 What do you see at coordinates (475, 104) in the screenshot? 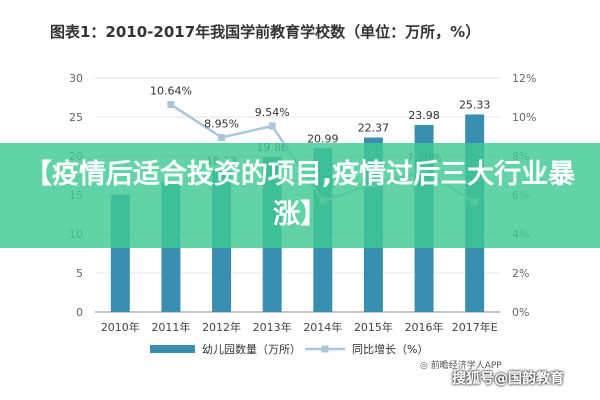
I see `bar-data-label: 25.33` at bounding box center [475, 104].